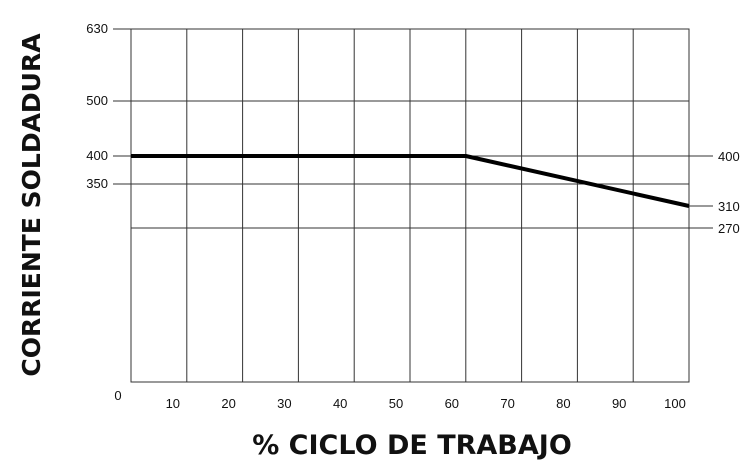 This screenshot has width=741, height=461. Describe the element at coordinates (173, 403) in the screenshot. I see `x-tick-label: 10` at that location.